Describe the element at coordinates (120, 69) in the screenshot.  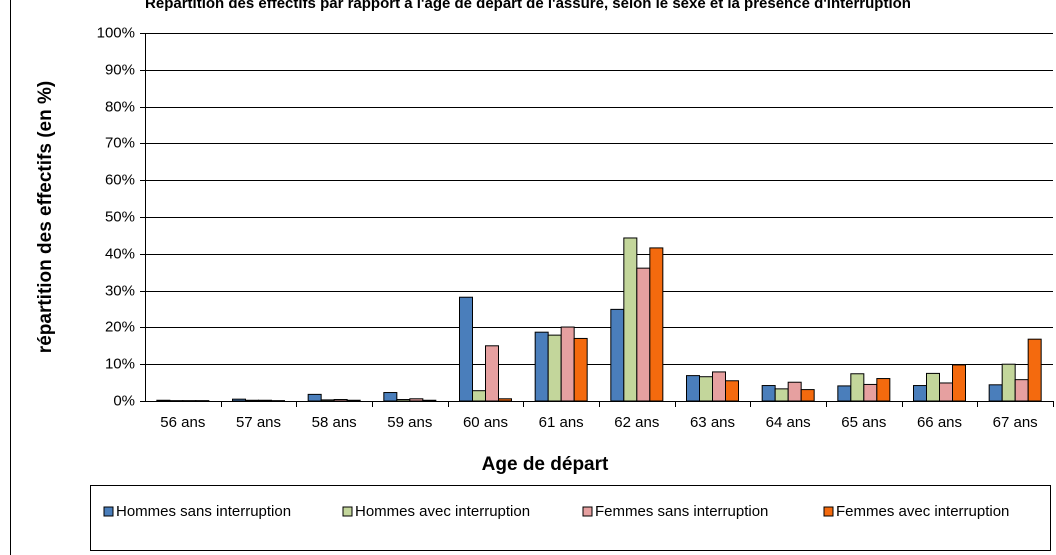
I see `y-tick-label: 90%` at that location.